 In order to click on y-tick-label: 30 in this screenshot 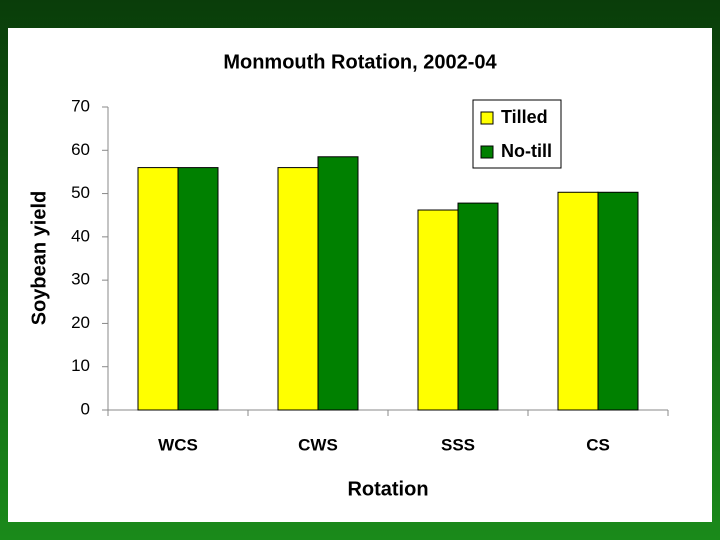, I will do `click(80, 279)`.